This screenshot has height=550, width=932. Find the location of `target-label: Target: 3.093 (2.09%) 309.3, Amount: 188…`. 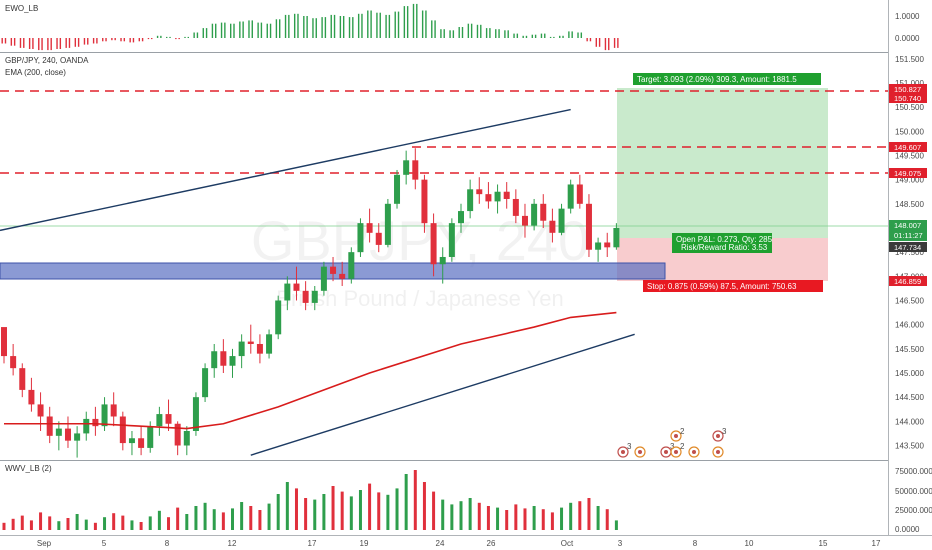

target-label: Target: 3.093 (2.09%) 309.3, Amount: 188… is located at coordinates (727, 79).